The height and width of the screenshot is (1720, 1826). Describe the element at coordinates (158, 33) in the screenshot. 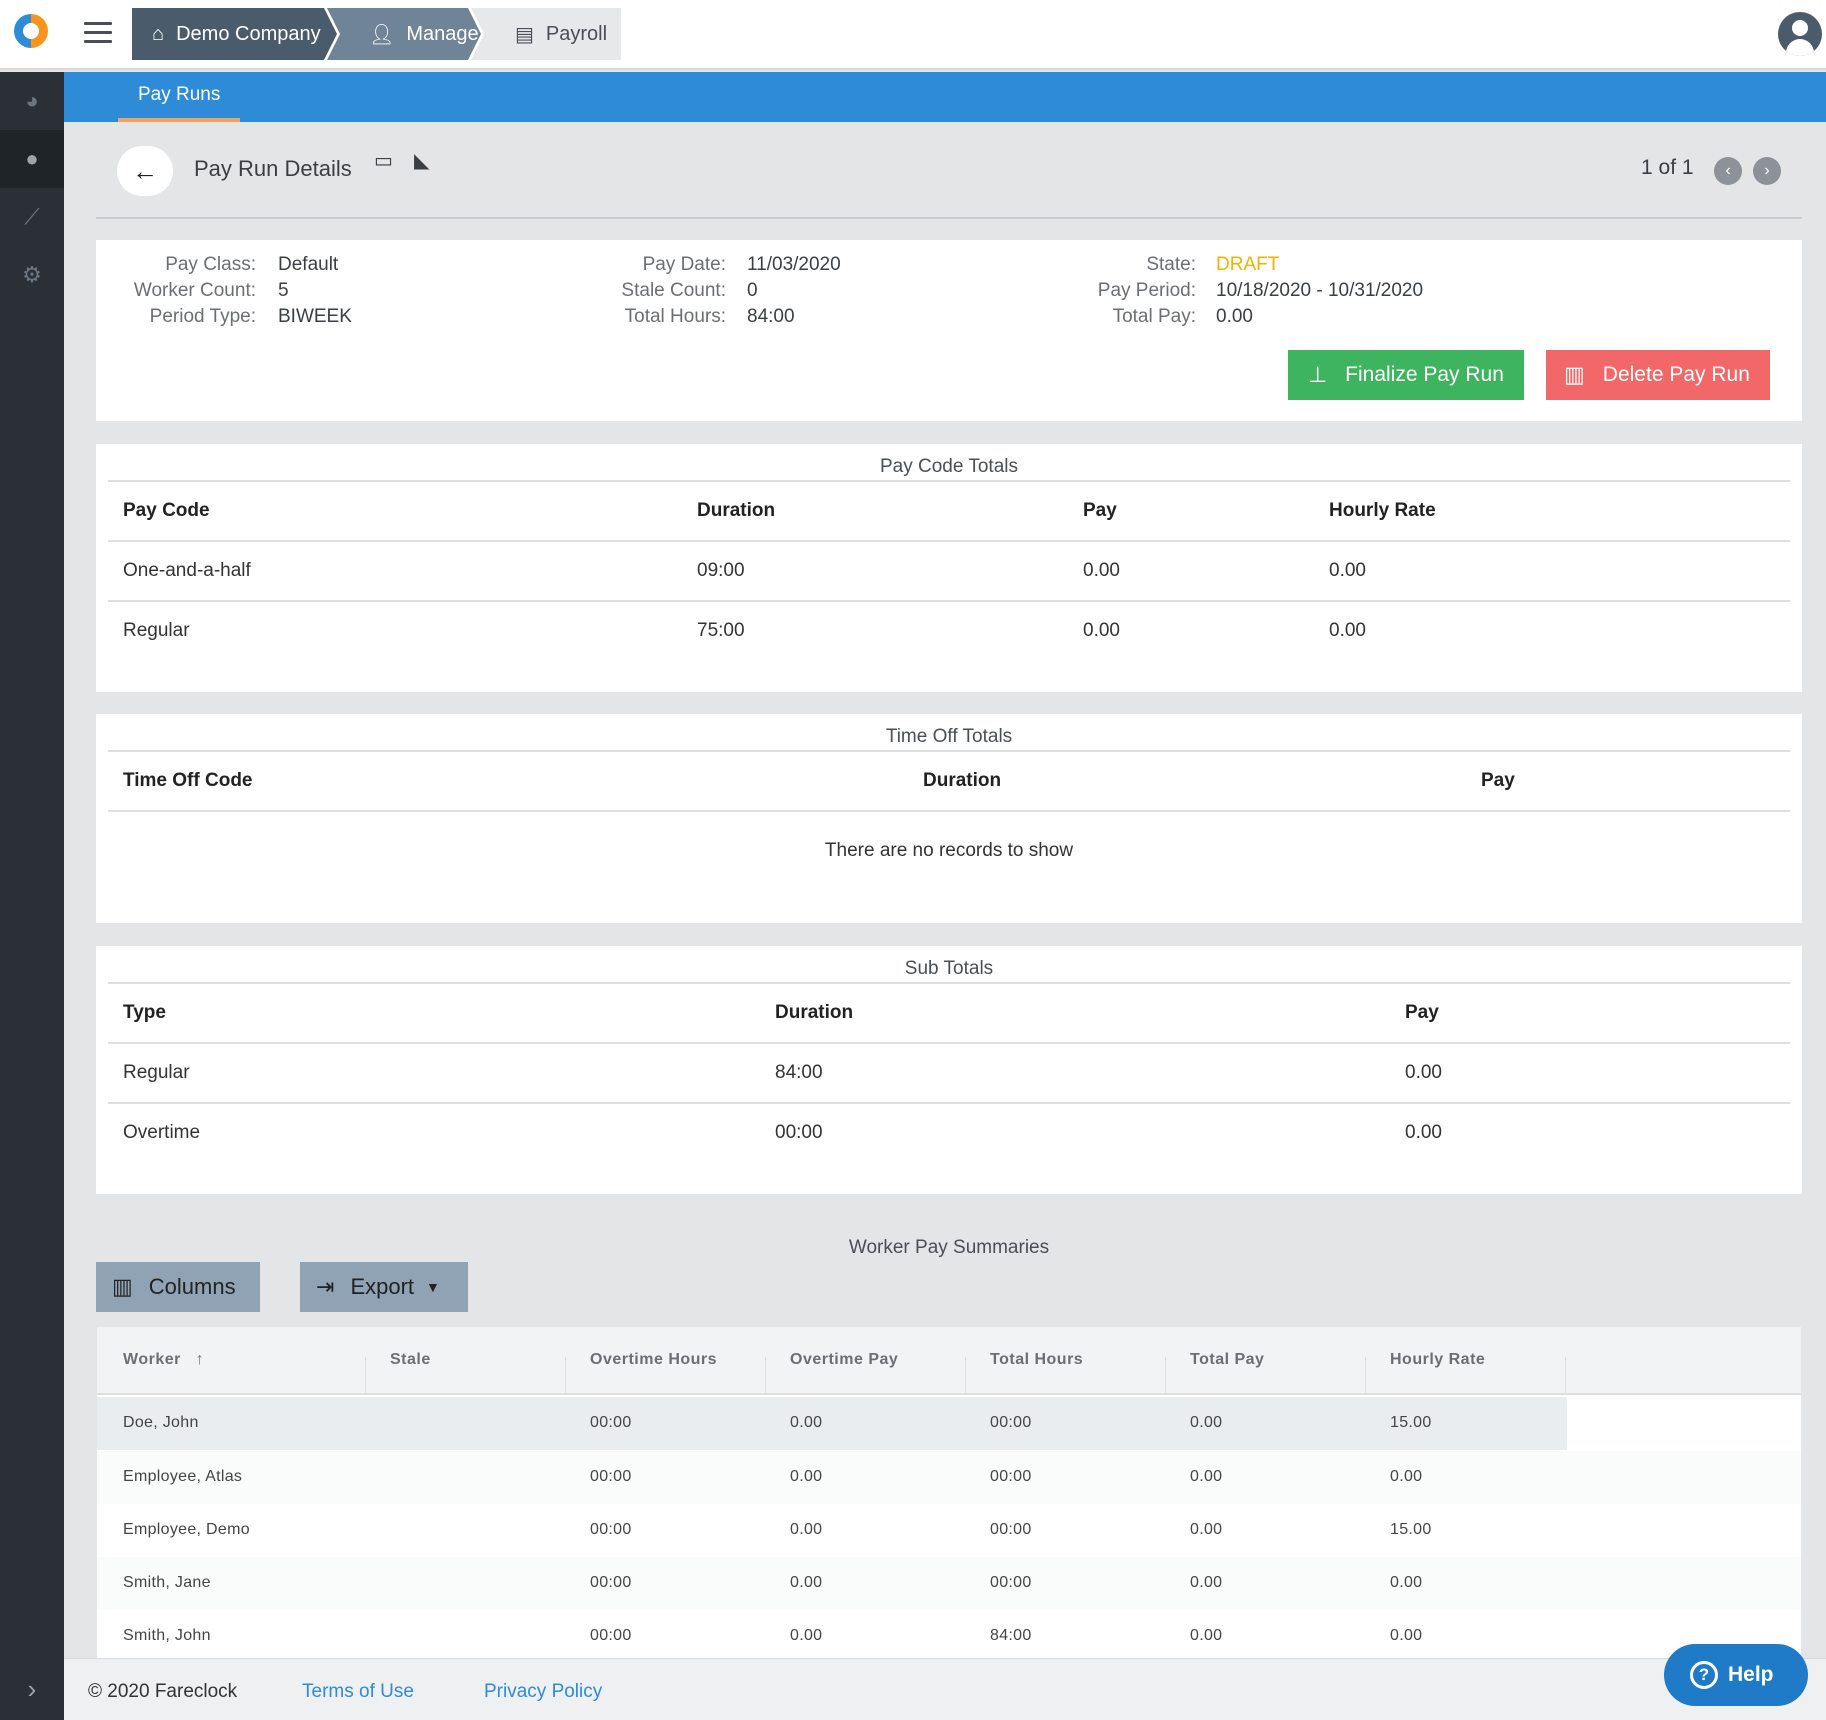

I see `home-icon: ⌂` at that location.